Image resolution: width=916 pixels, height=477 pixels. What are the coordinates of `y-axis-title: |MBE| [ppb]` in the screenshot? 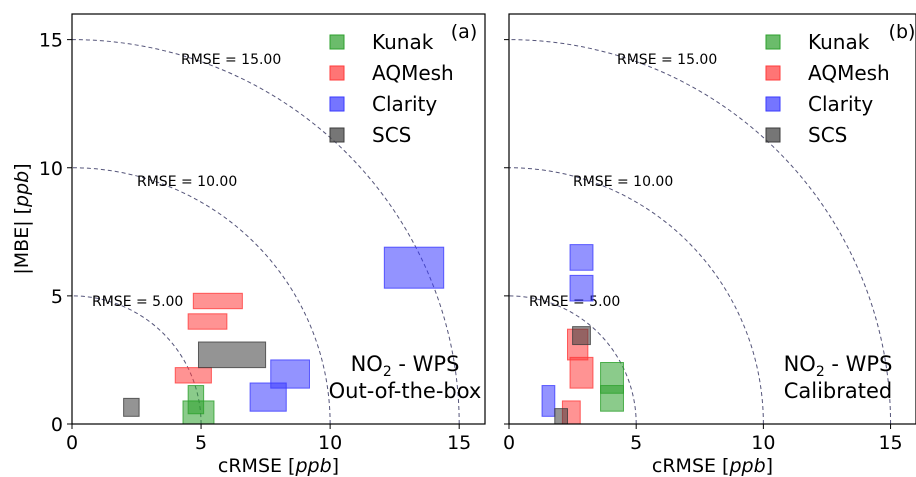 It's located at (22, 218).